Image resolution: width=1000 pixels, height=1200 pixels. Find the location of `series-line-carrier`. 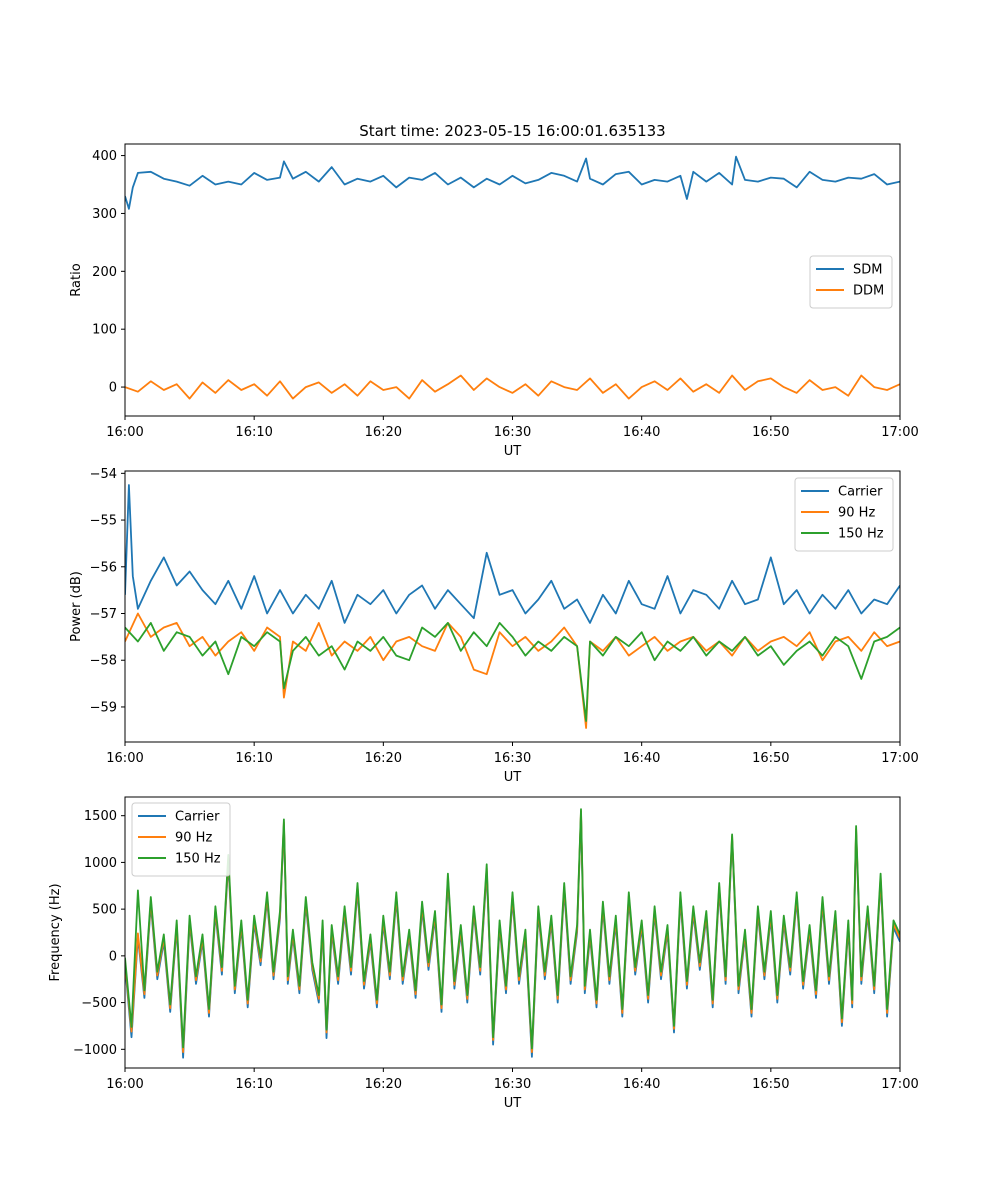

series-line-carrier is located at coordinates (512, 554).